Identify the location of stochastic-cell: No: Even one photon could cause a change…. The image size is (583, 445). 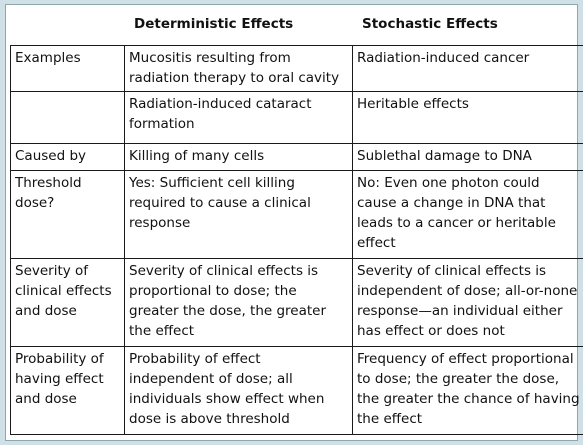
(467, 214).